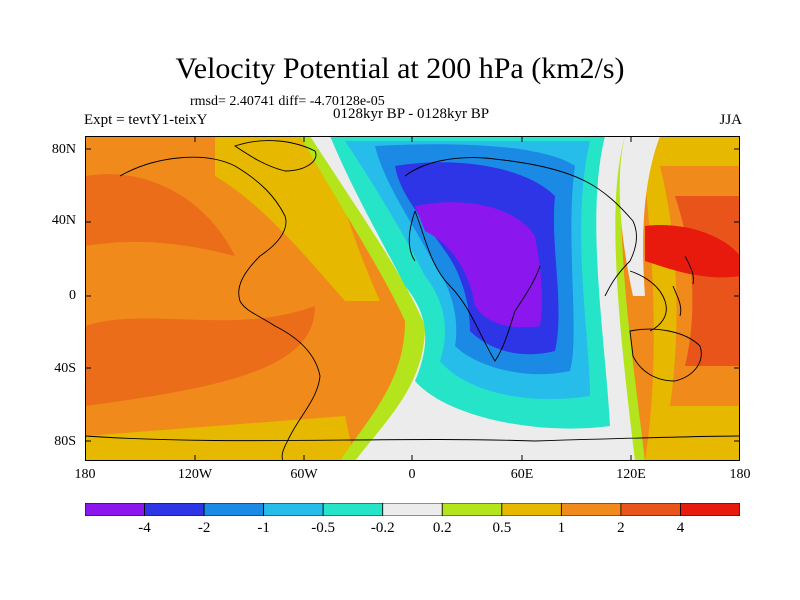 The width and height of the screenshot is (800, 600). What do you see at coordinates (323, 528) in the screenshot?
I see `colorbar-label: -0.5` at bounding box center [323, 528].